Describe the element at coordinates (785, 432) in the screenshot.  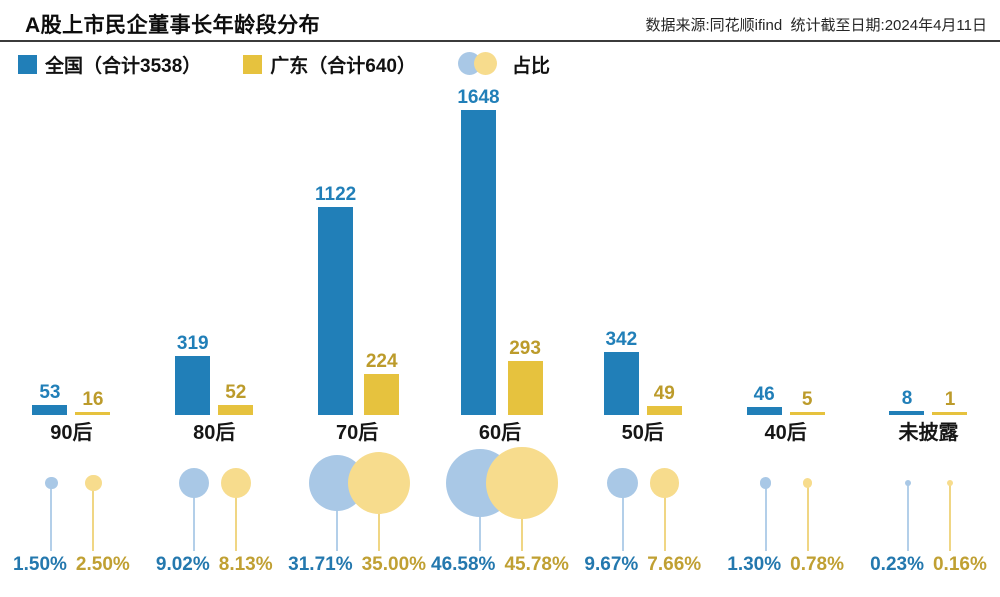
I see `category-label: 40后` at that location.